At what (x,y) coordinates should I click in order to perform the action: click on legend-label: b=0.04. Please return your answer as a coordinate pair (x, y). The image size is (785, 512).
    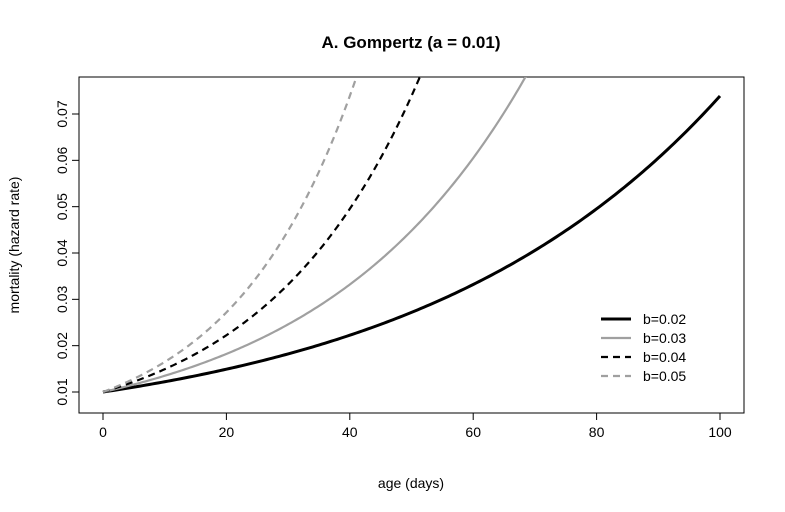
    Looking at the image, I should click on (664, 357).